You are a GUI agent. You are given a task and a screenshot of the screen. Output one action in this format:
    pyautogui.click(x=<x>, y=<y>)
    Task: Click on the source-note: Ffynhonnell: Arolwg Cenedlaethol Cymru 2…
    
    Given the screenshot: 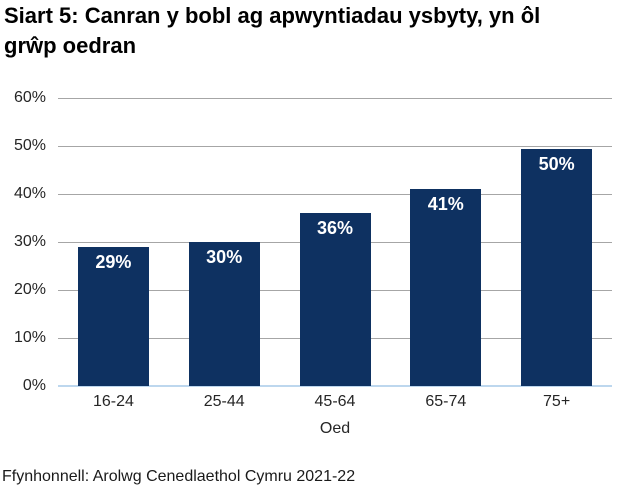 What is the action you would take?
    pyautogui.click(x=179, y=476)
    